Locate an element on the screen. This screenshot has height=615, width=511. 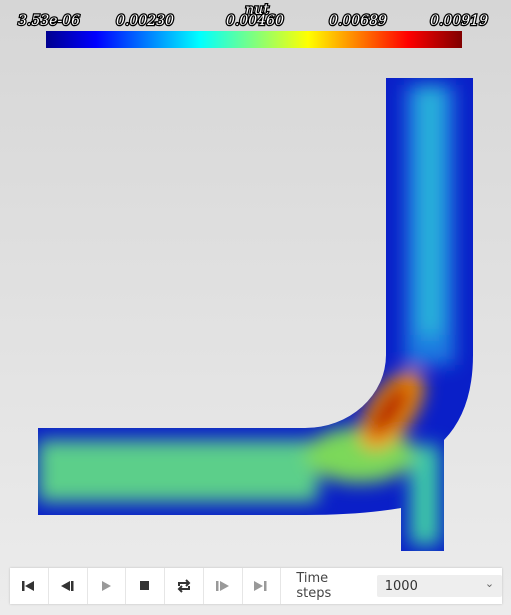
colorbar-label: 0.00230 is located at coordinates (145, 21).